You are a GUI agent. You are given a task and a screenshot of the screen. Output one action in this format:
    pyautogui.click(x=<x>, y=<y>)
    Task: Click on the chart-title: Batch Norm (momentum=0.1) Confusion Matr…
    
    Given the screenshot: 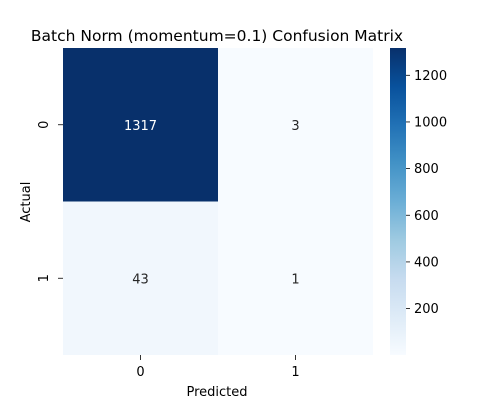 What is the action you would take?
    pyautogui.click(x=217, y=36)
    